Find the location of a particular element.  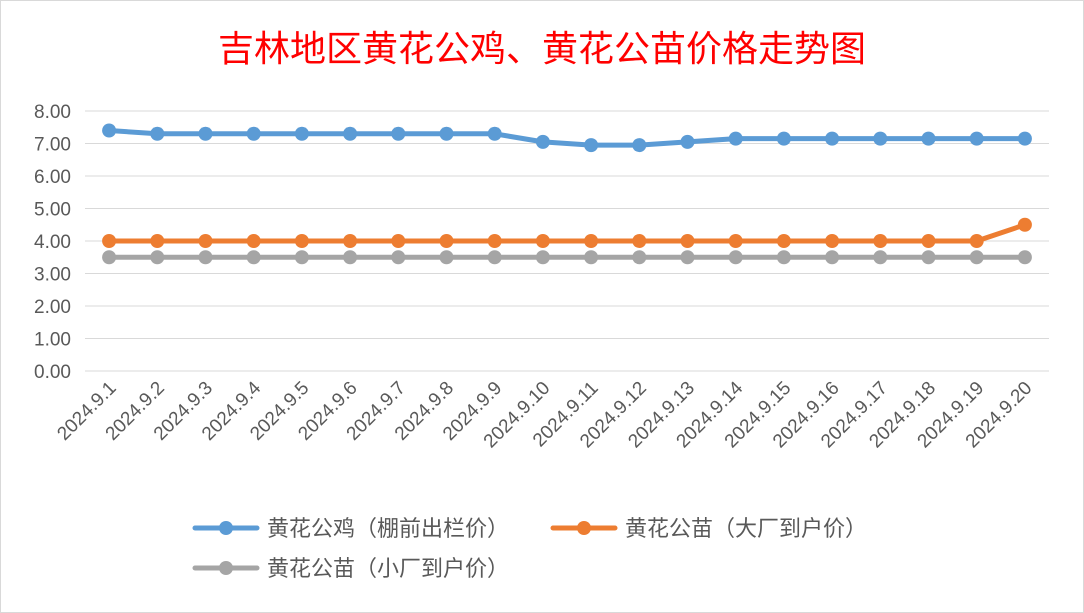

legend-label: 黄花公苗（大厂到户价） is located at coordinates (746, 529).